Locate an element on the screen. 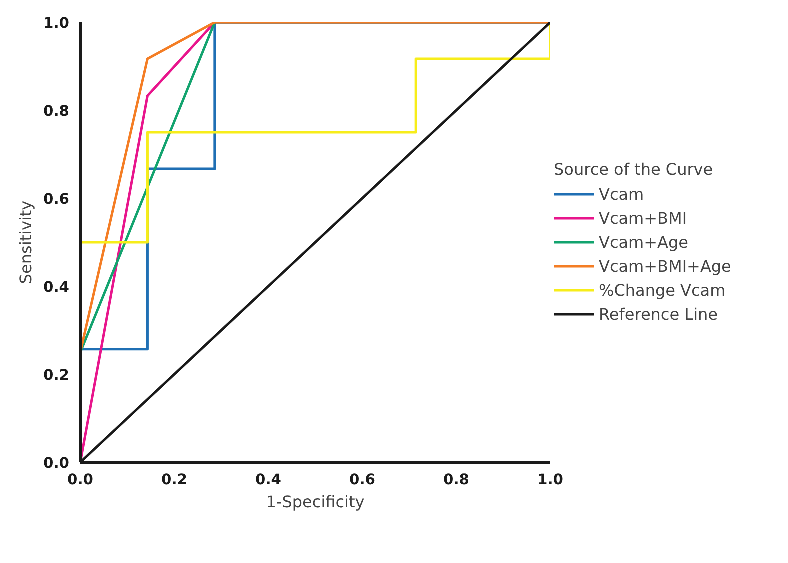 The image size is (788, 563). y-tick-label: 0.8 is located at coordinates (57, 111).